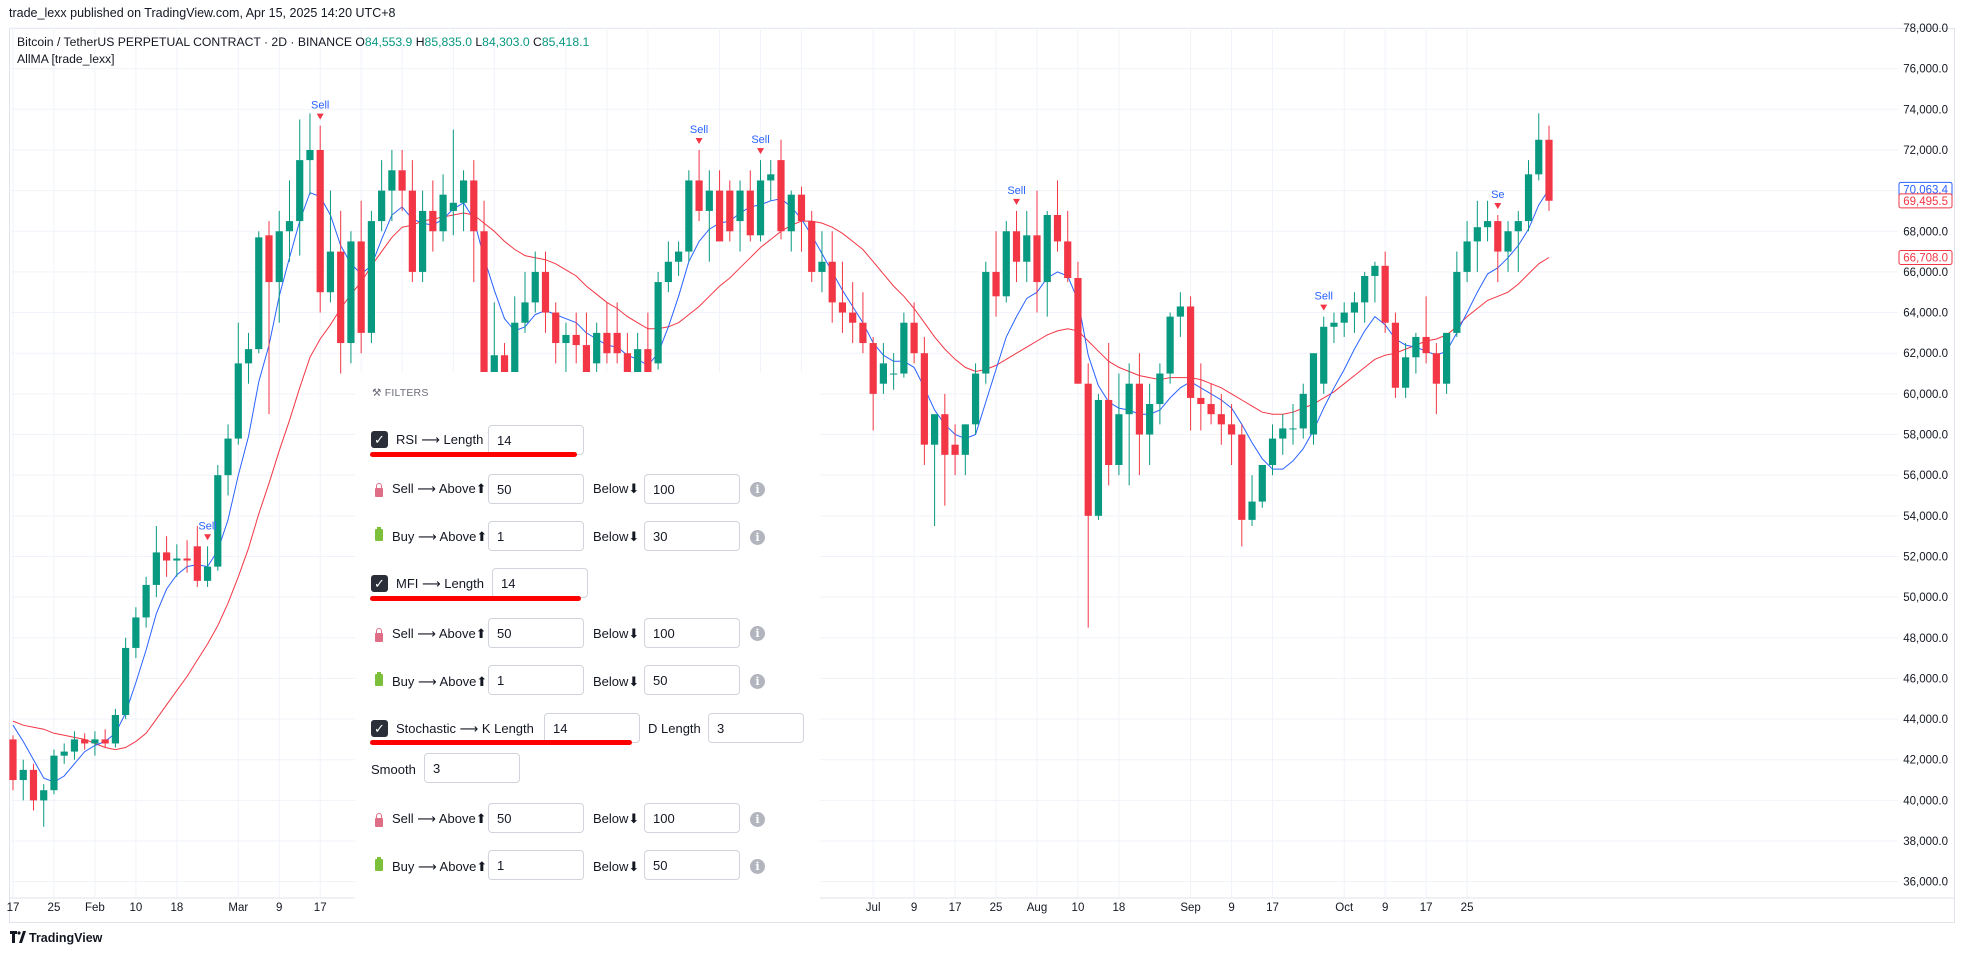 Image resolution: width=1963 pixels, height=956 pixels. Describe the element at coordinates (692, 818) in the screenshot. I see `stochastic-sell-below-input: 100` at that location.